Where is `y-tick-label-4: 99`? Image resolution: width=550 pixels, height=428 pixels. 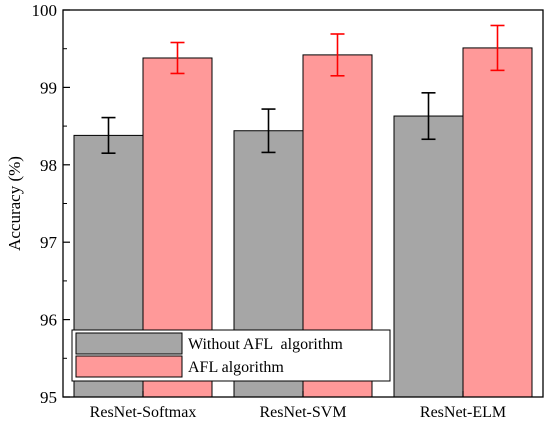 y-tick-label-4: 99 is located at coordinates (48, 87).